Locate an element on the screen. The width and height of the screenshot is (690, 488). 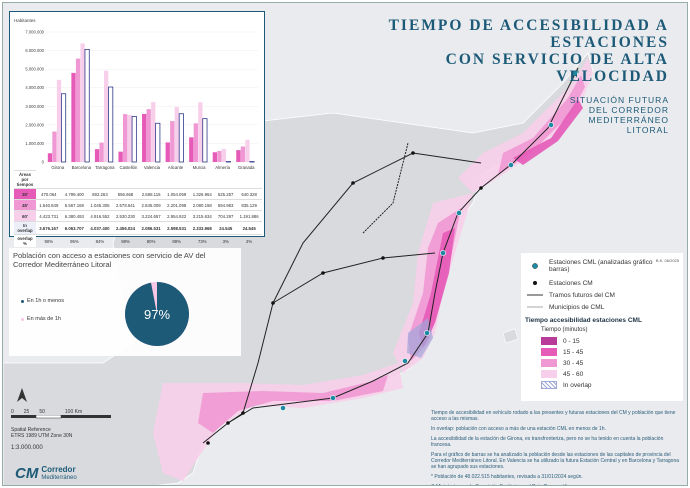
y-tick-label: 3.000.000 is located at coordinates (34, 106).